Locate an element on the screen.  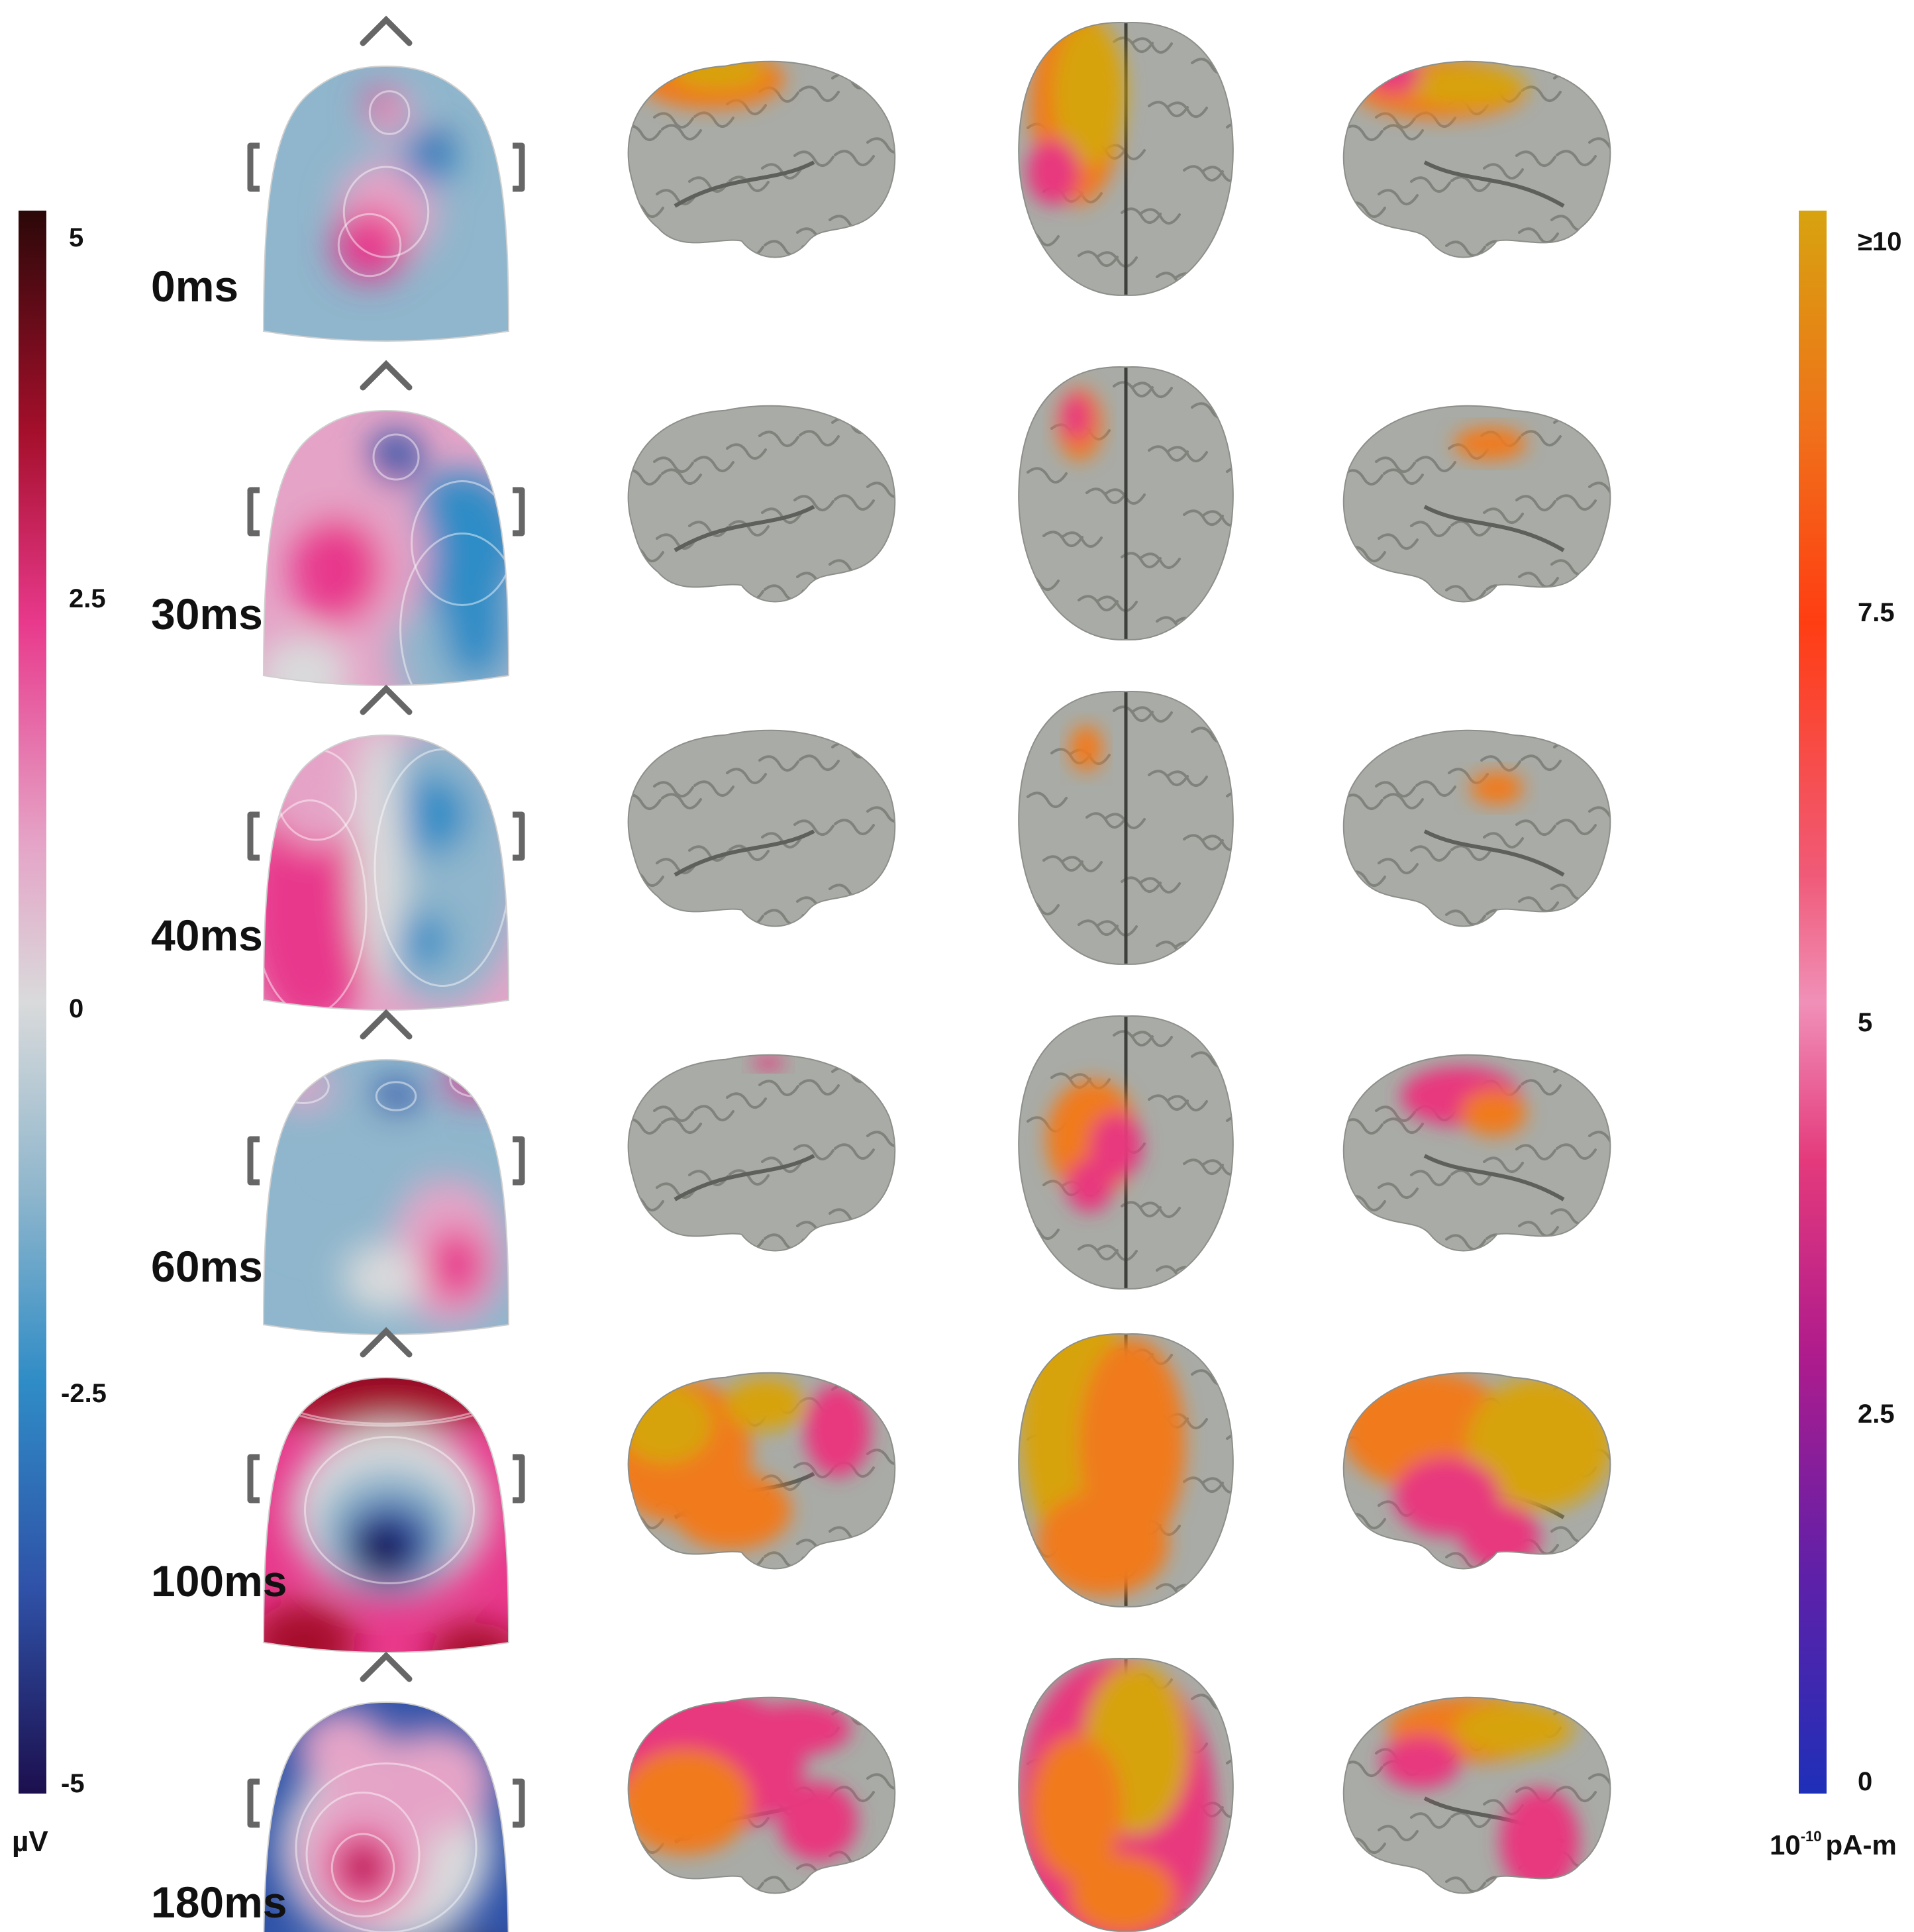
voltage-colorbar-gradient is located at coordinates (32, 1002).